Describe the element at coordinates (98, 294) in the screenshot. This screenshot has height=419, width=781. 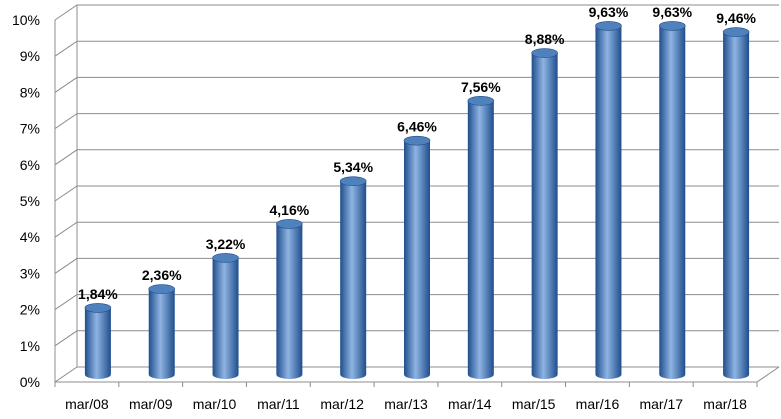
I see `data-label-0: 1,84%` at that location.